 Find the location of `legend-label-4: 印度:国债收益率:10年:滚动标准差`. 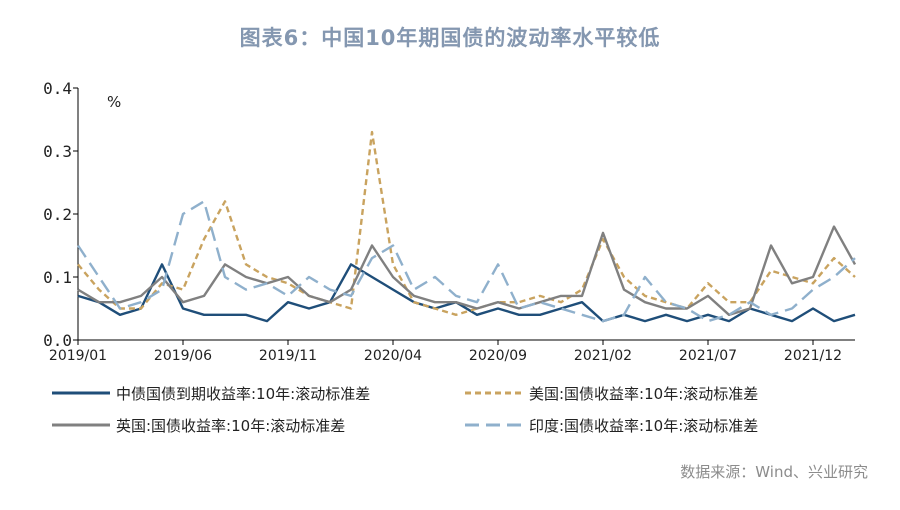

legend-label-4: 印度:国债收益率:10年:滚动标准差 is located at coordinates (643, 426).